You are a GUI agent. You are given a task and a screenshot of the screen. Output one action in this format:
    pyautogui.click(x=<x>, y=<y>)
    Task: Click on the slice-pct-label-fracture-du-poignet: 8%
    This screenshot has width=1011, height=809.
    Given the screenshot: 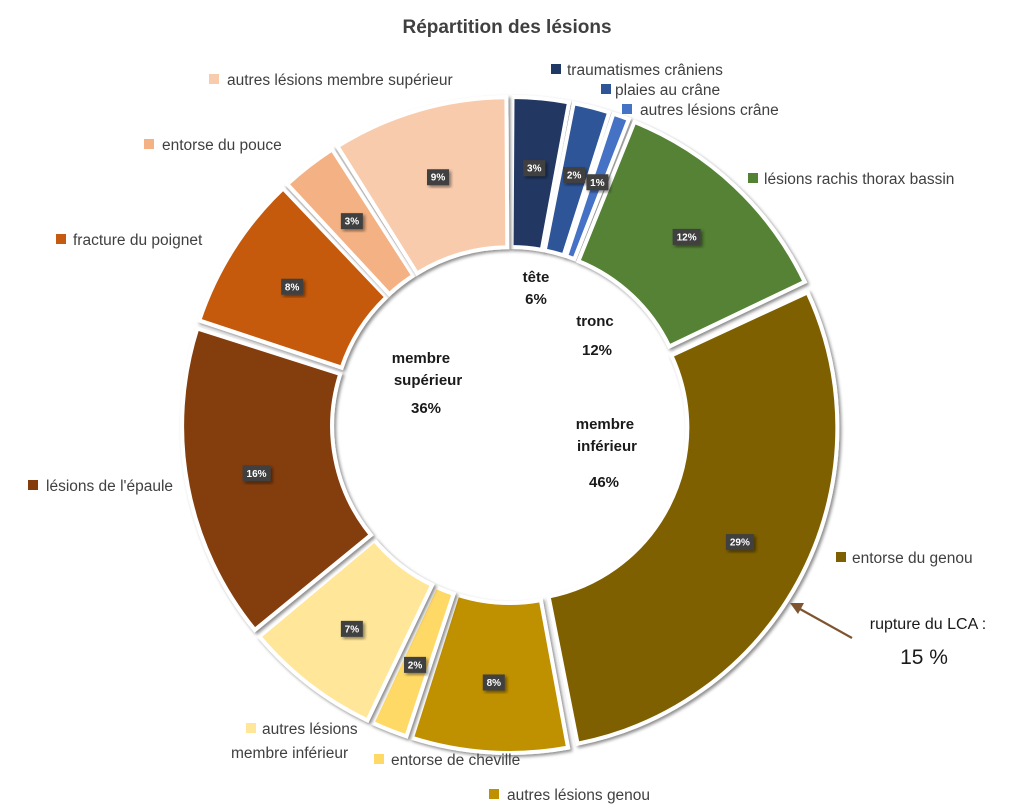 What is the action you would take?
    pyautogui.click(x=292, y=286)
    